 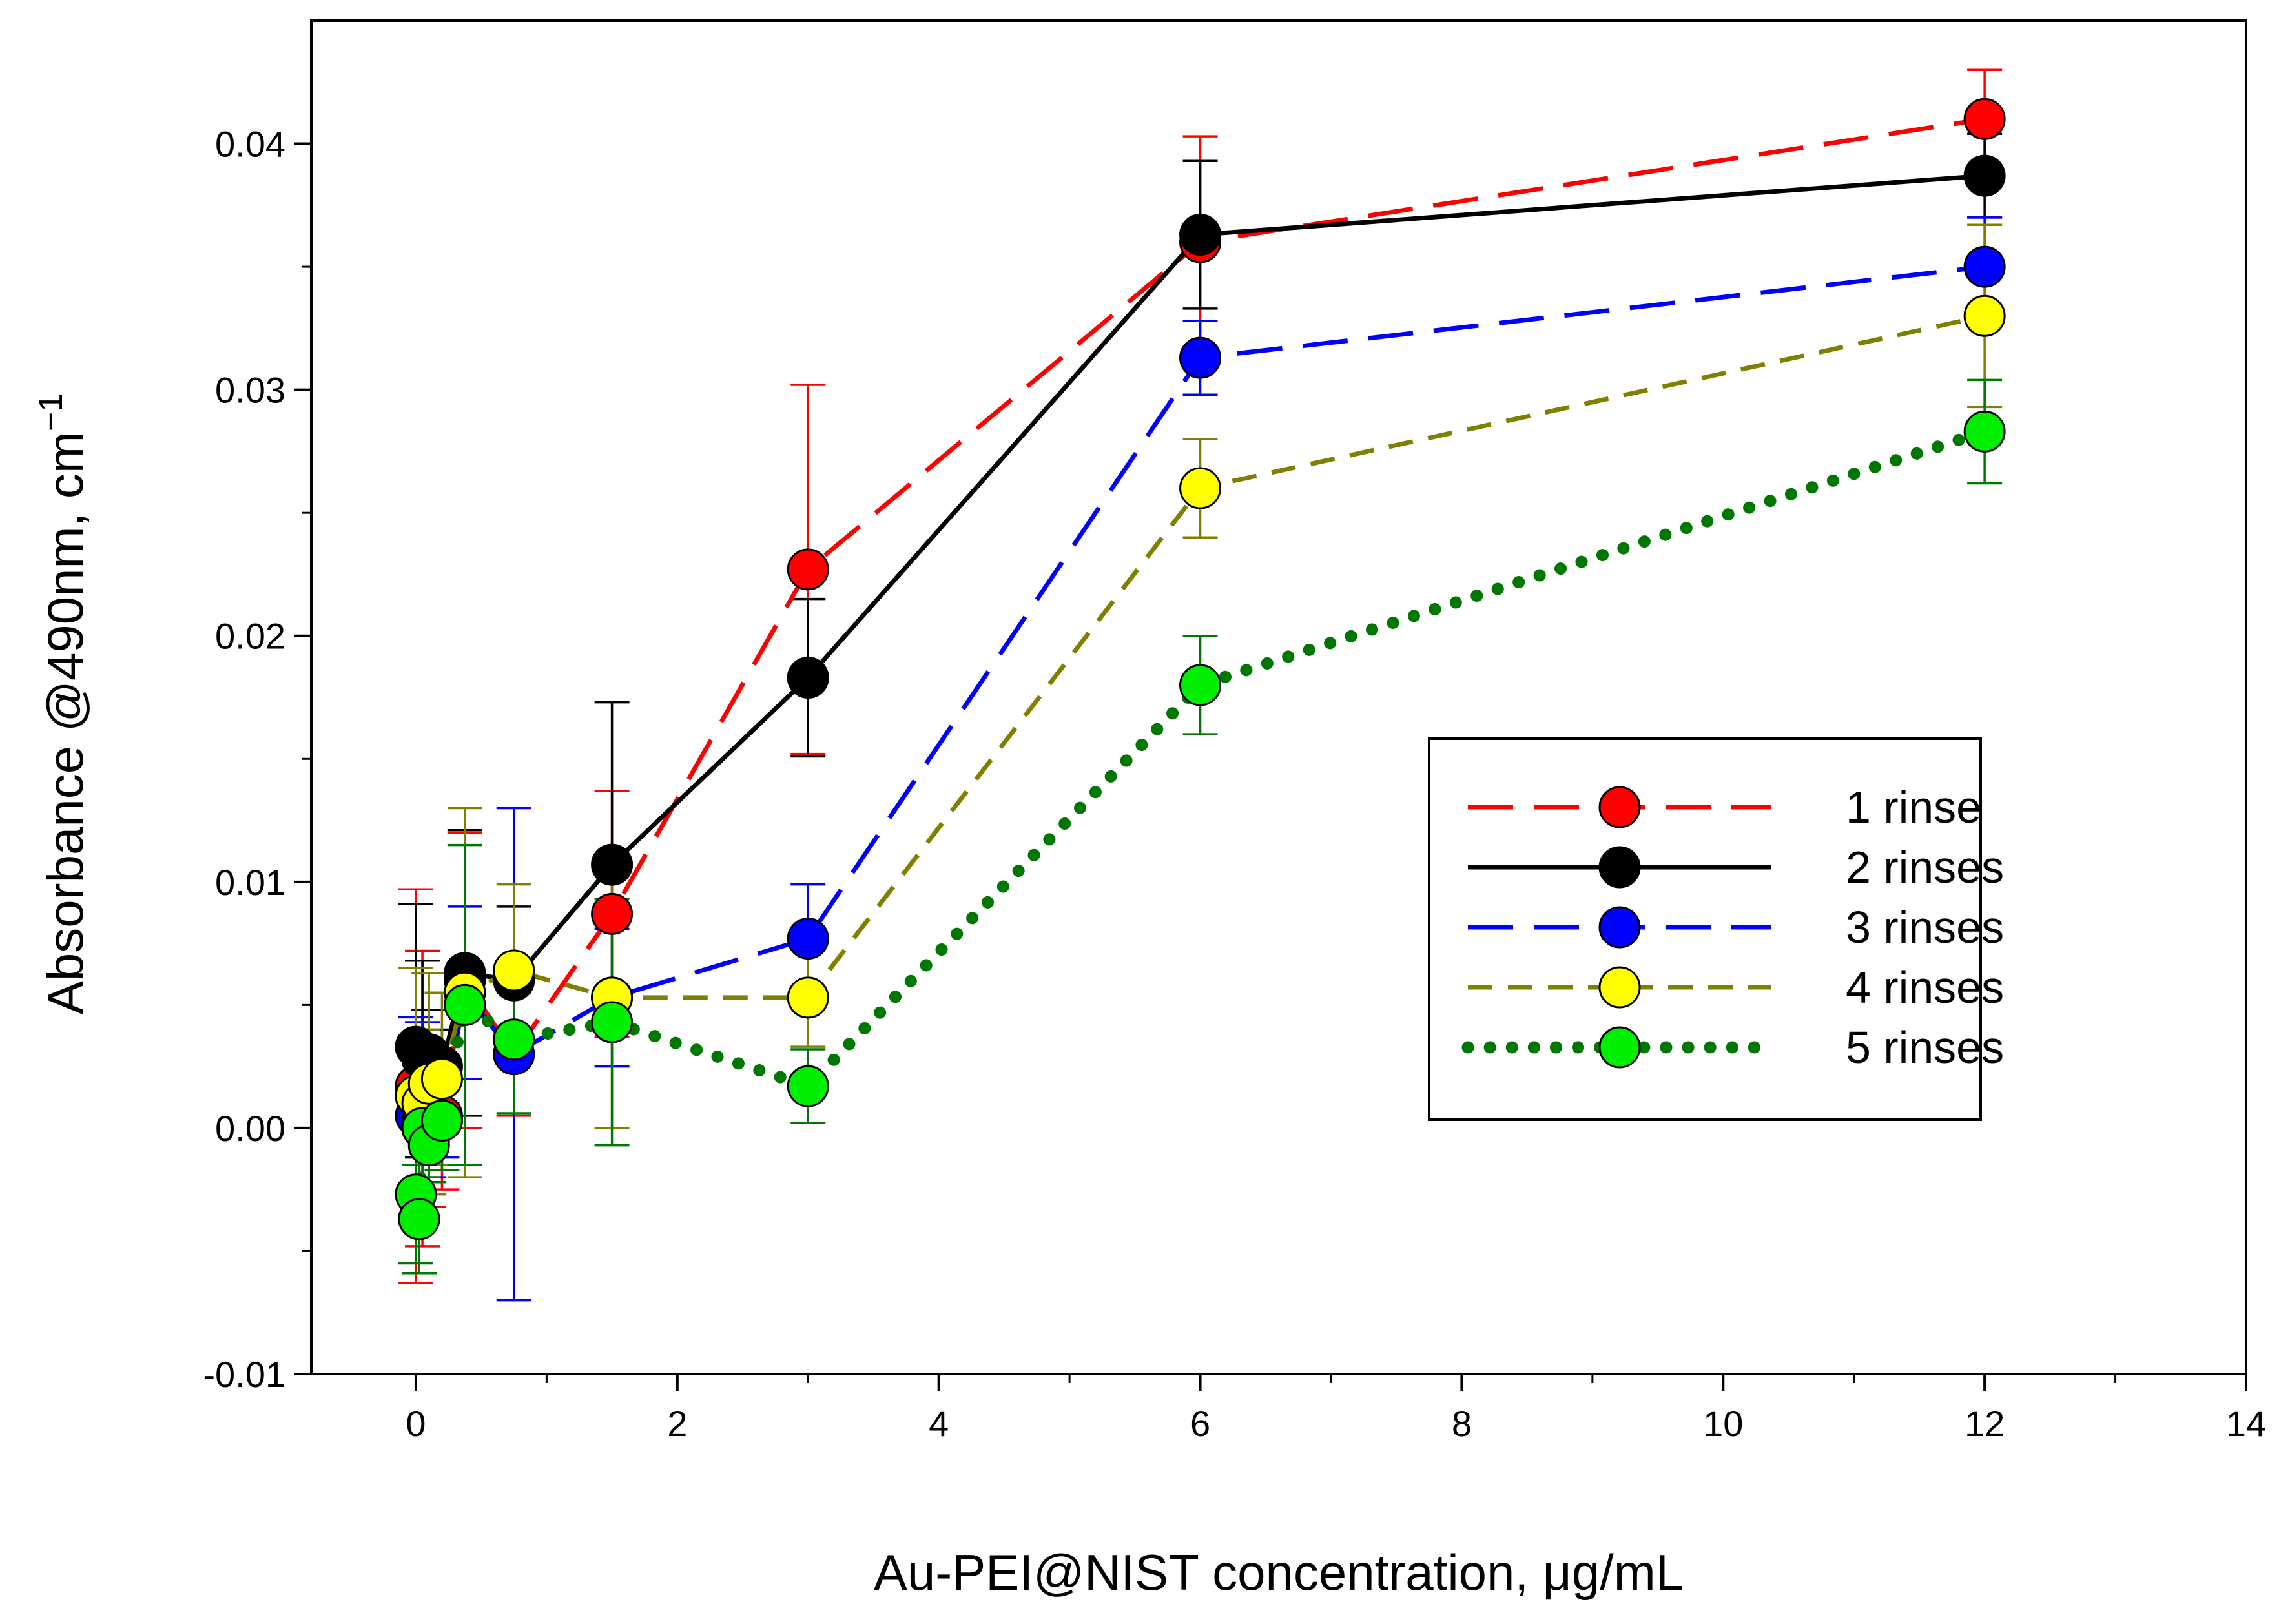 What do you see at coordinates (2246, 1423) in the screenshot?
I see `x-tick-label: 14` at bounding box center [2246, 1423].